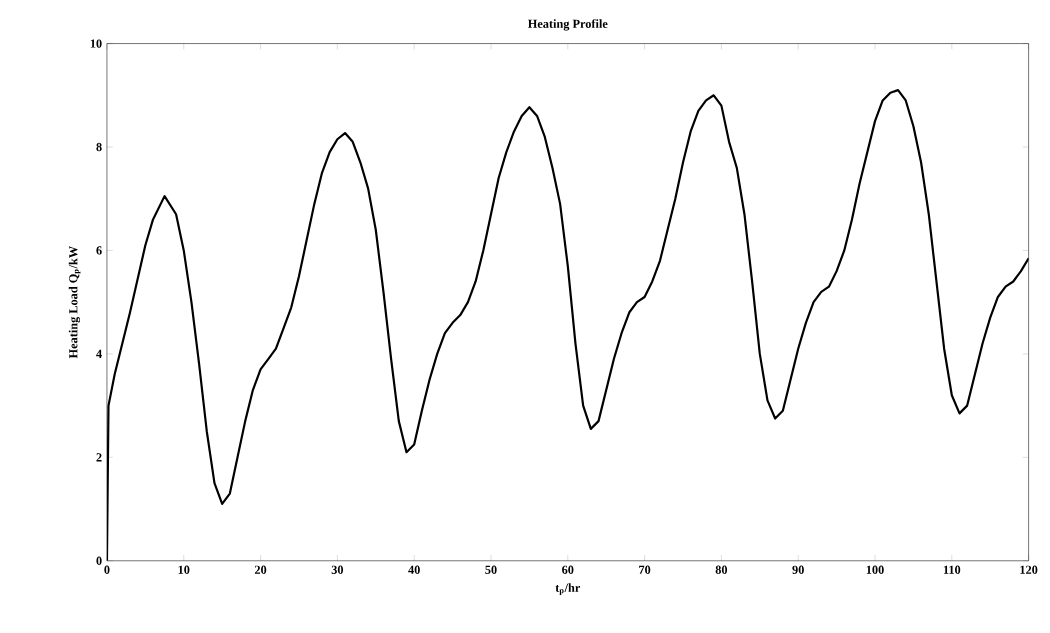 This screenshot has width=1050, height=633. I want to click on x-tick-label: 80, so click(721, 570).